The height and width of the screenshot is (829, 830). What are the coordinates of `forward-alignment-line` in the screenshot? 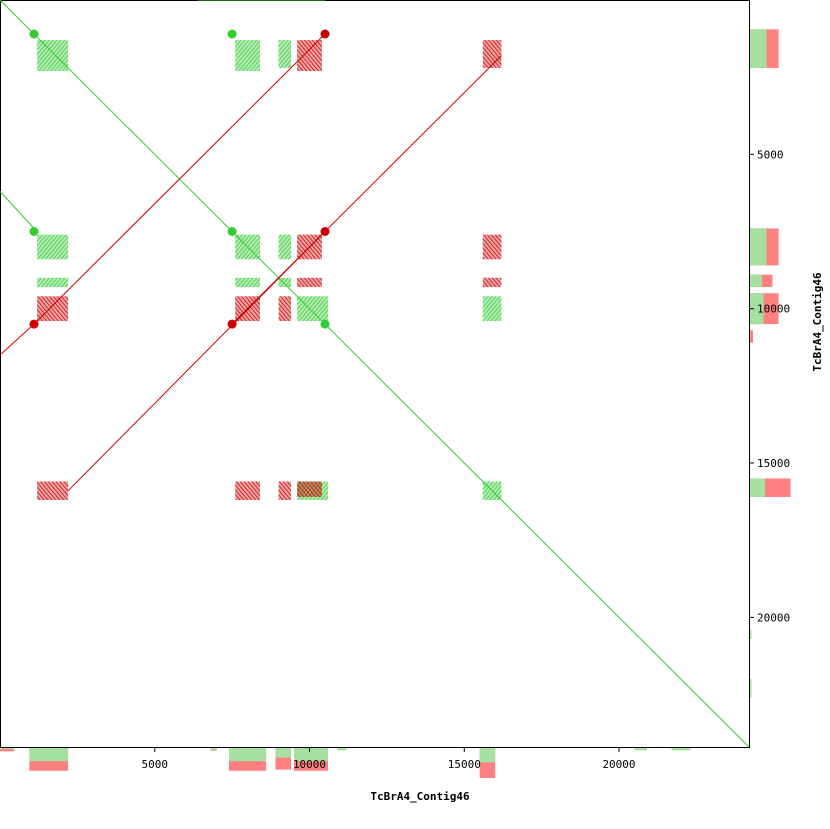 It's located at (17, 210).